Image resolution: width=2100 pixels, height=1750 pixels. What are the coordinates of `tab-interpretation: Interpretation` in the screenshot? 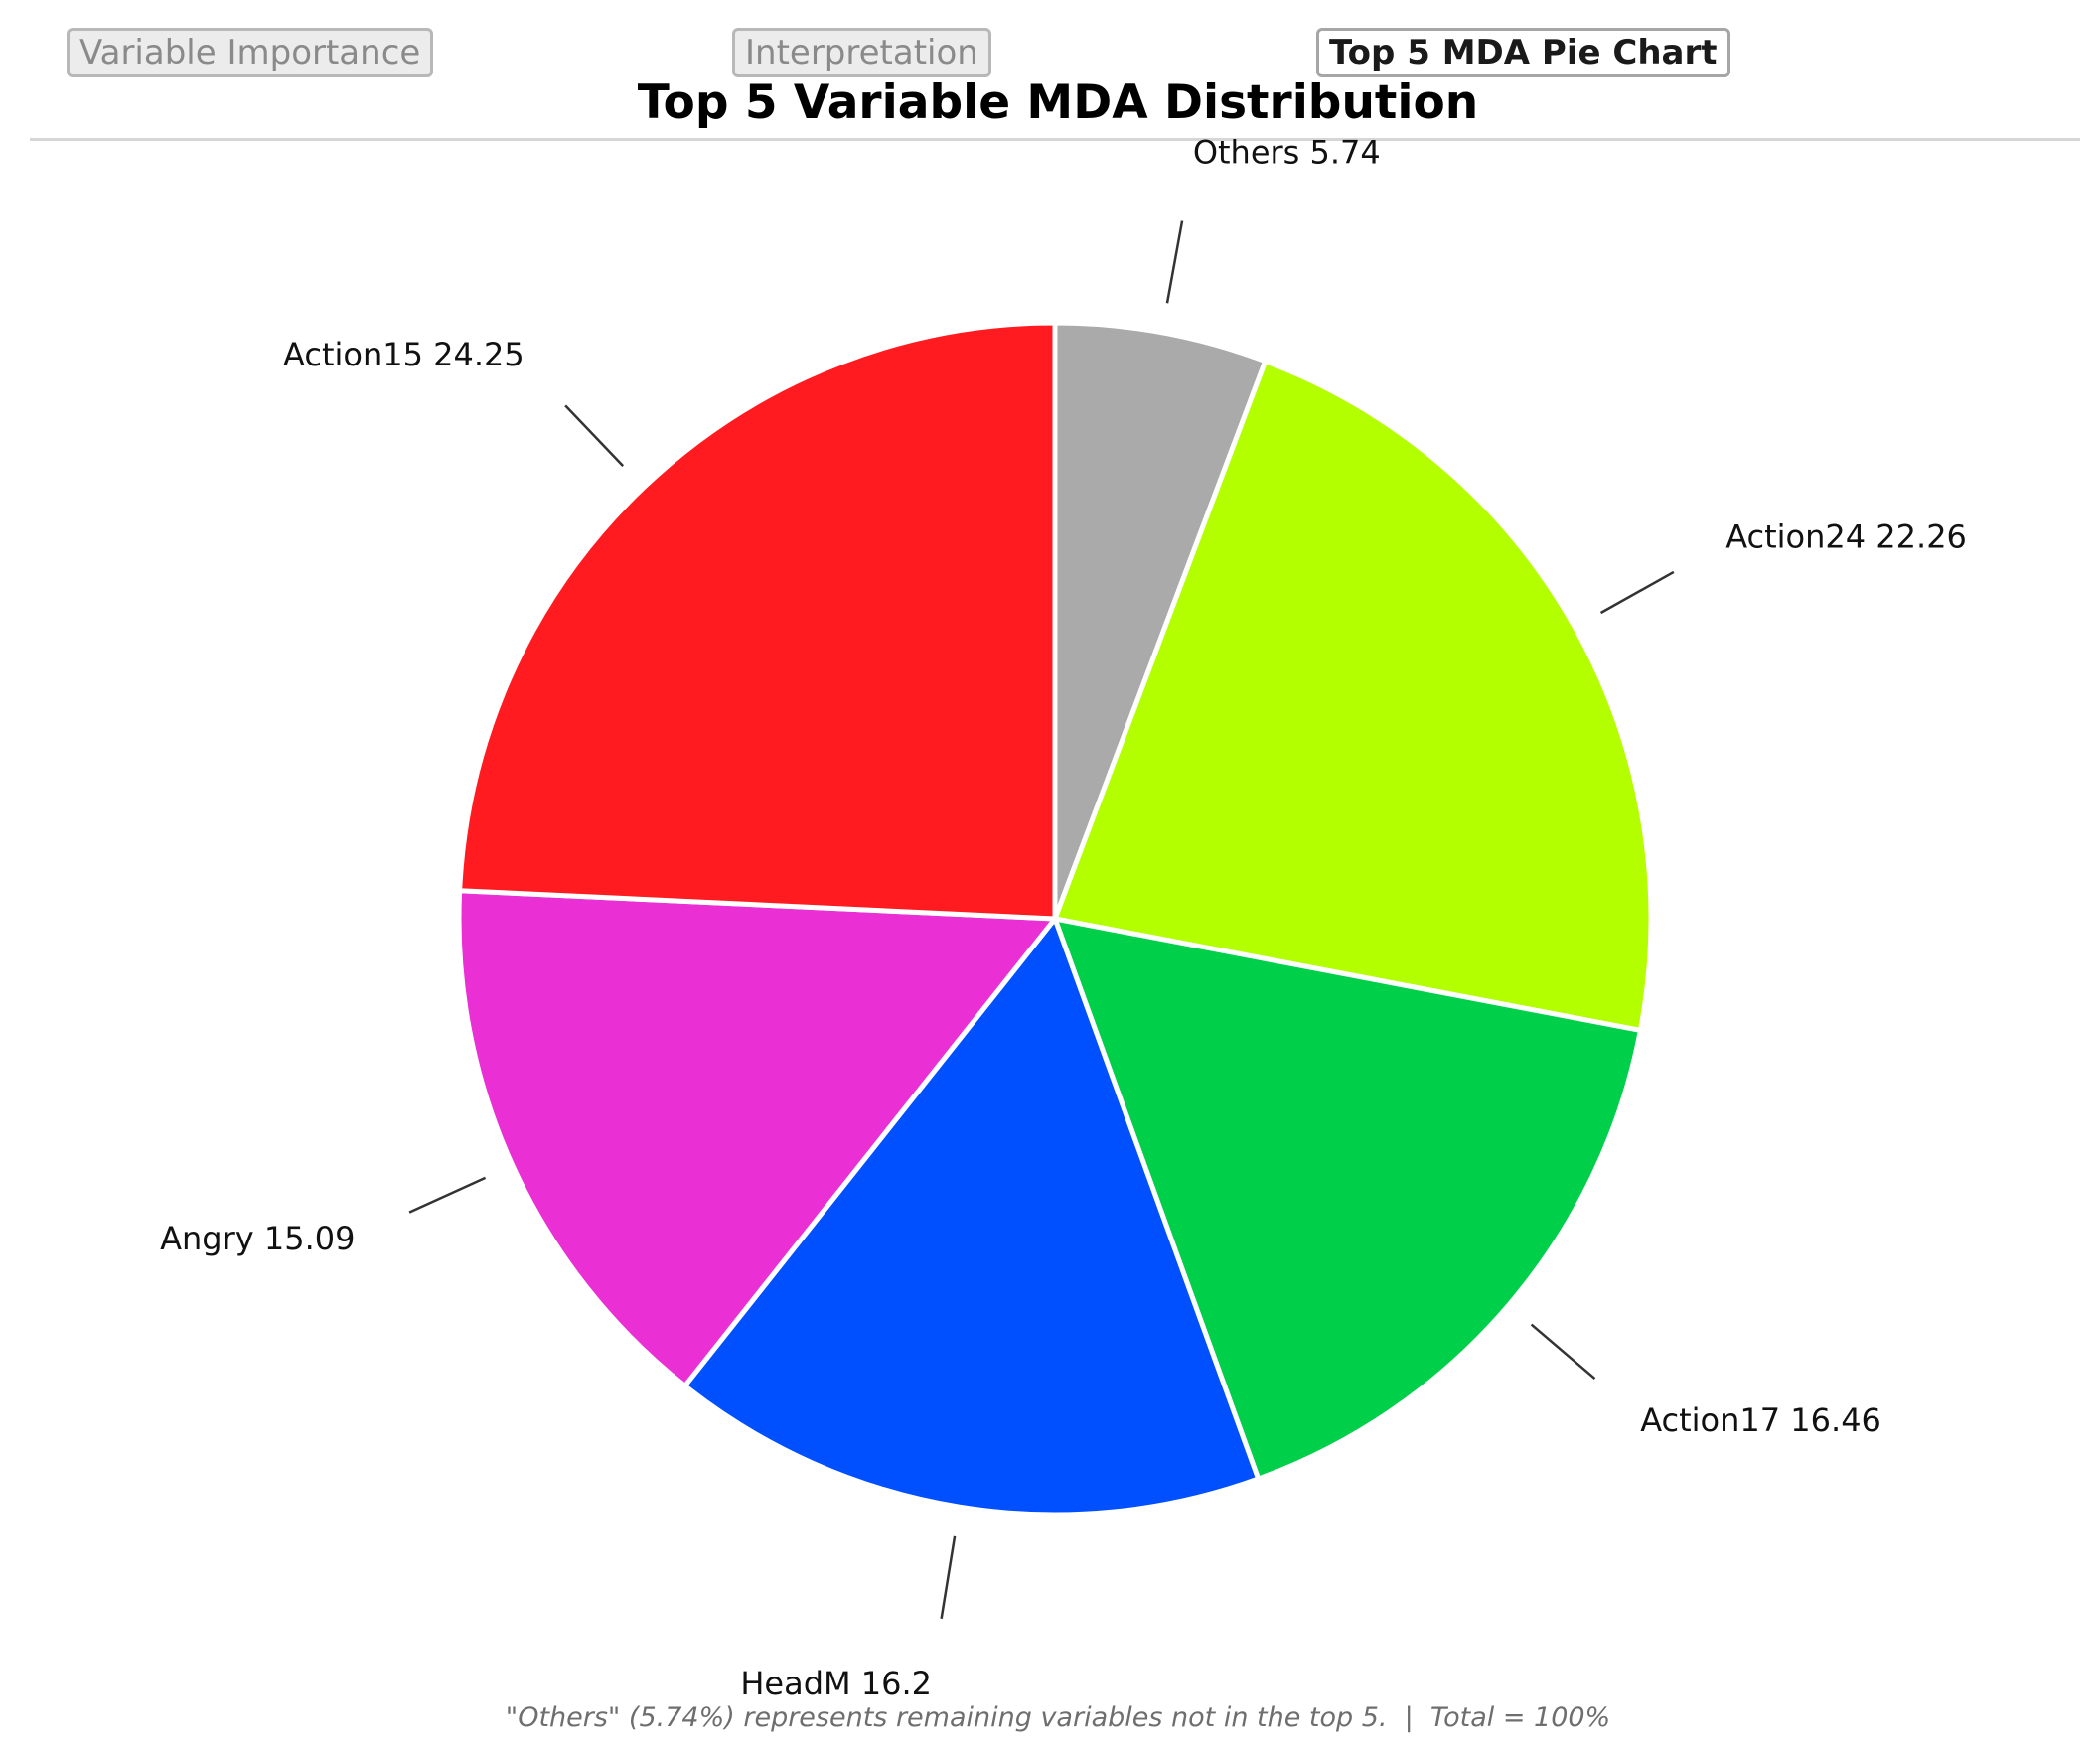 It's located at (861, 52).